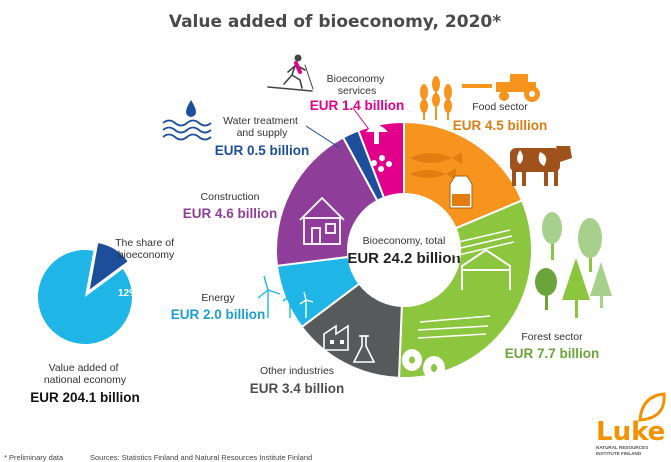  What do you see at coordinates (652, 407) in the screenshot?
I see `leaf-logo-icon` at bounding box center [652, 407].